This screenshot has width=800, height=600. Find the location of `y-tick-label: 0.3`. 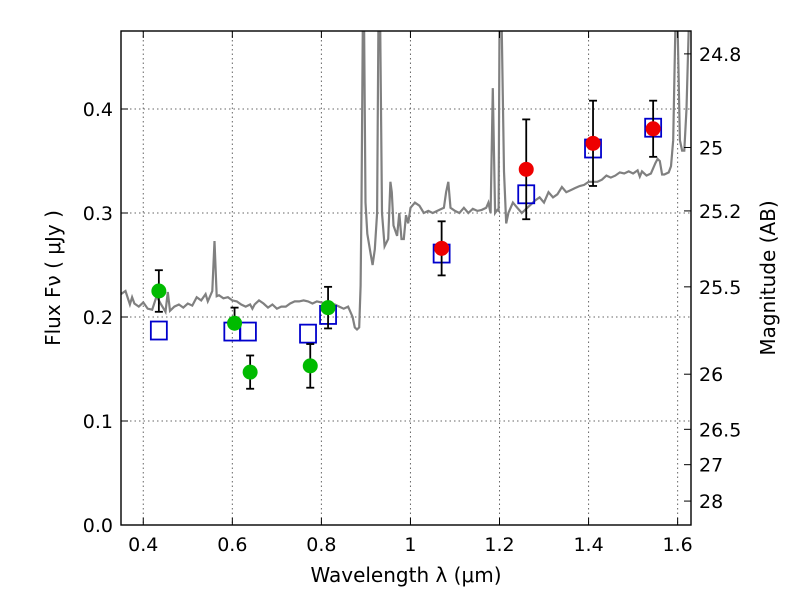

y-tick-label: 0.3 is located at coordinates (98, 214).